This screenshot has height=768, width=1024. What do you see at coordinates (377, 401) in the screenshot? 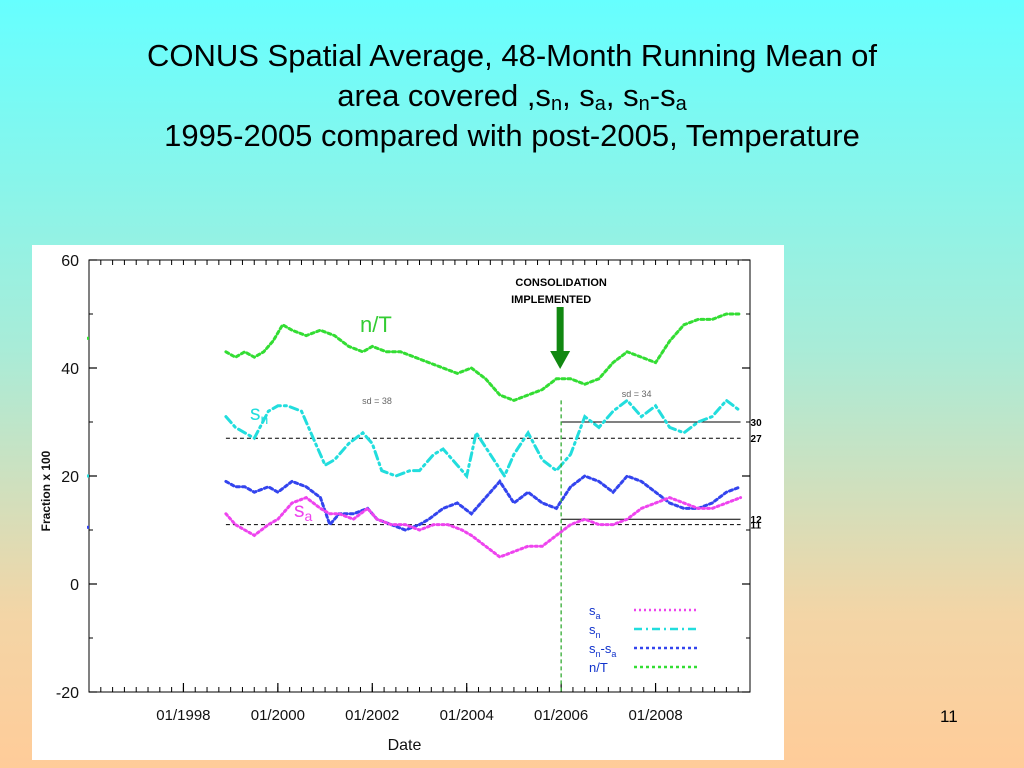
I see `sd-before-label: sd = 38` at bounding box center [377, 401].